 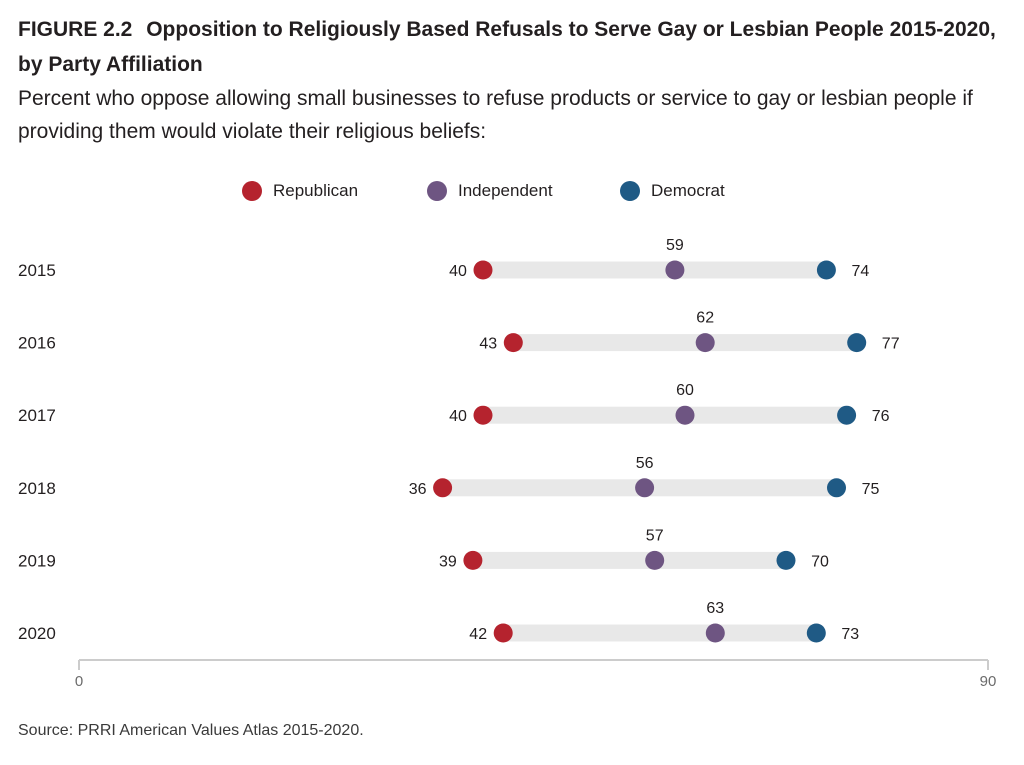 I want to click on democrat-value-label: 77, so click(x=891, y=344).